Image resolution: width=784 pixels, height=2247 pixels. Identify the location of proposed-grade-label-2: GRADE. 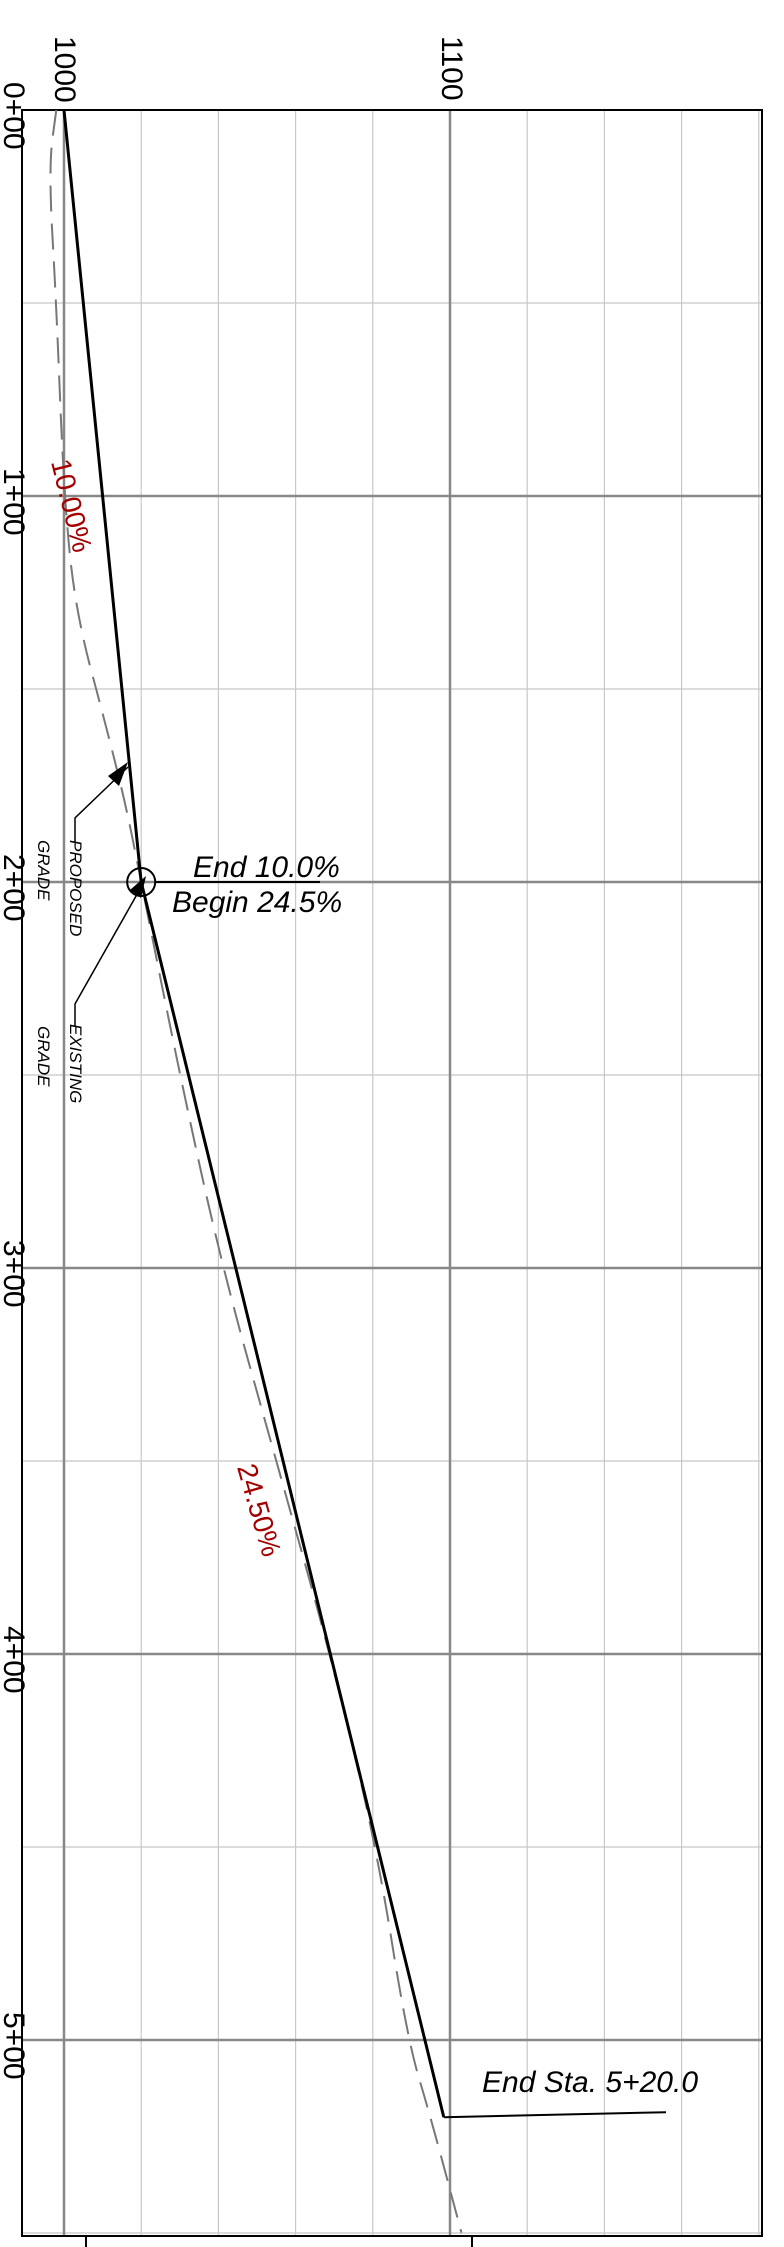
(43, 870).